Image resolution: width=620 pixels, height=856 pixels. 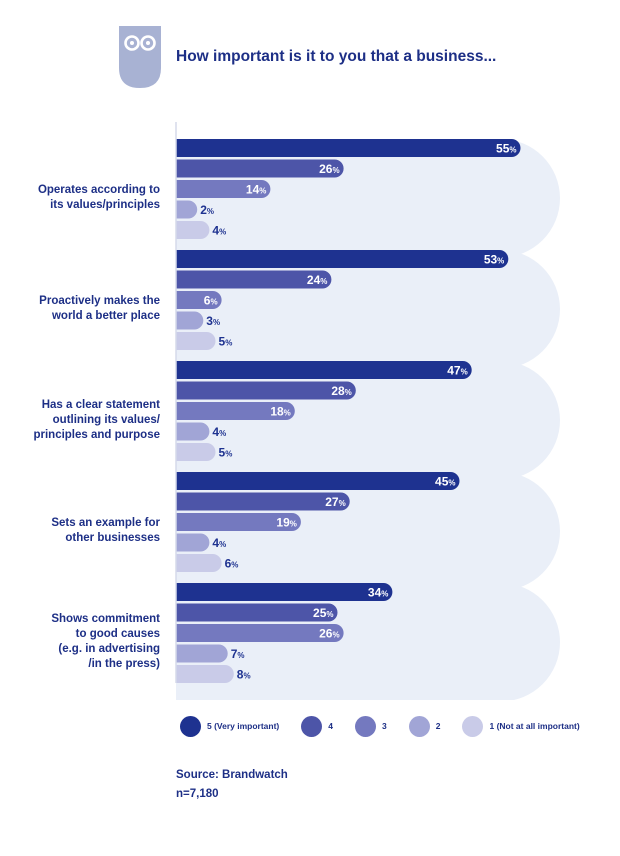 What do you see at coordinates (348, 148) in the screenshot?
I see `bar-group: 55%` at bounding box center [348, 148].